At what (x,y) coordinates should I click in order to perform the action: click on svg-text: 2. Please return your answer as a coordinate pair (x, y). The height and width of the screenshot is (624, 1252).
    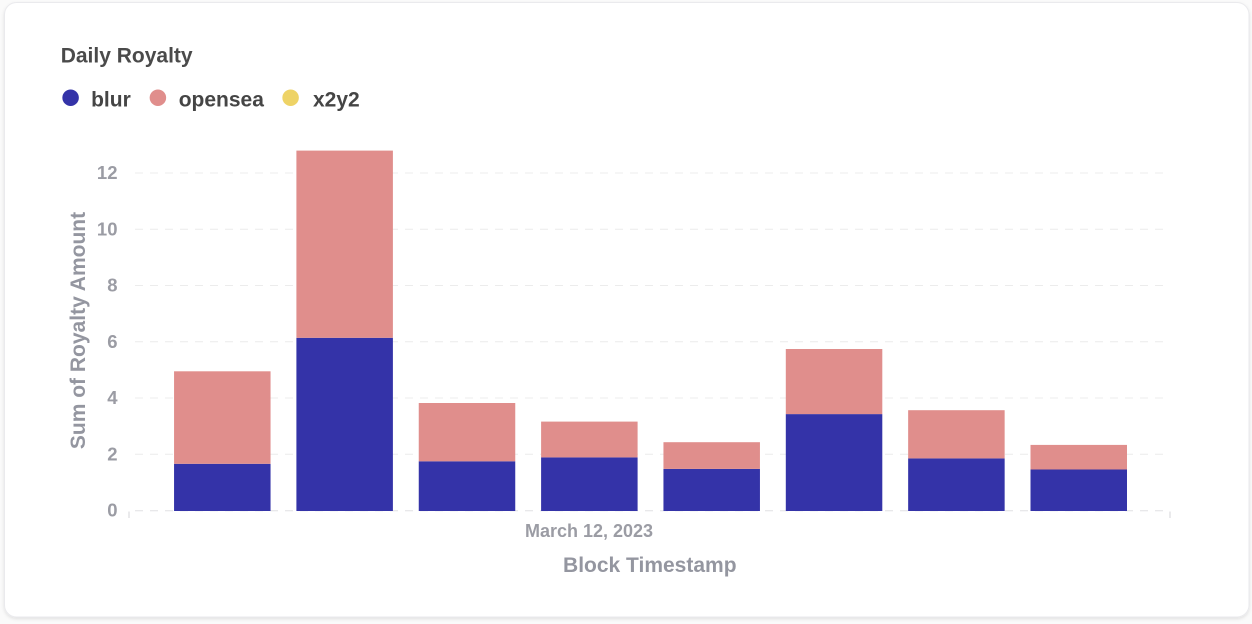
    Looking at the image, I should click on (112, 453).